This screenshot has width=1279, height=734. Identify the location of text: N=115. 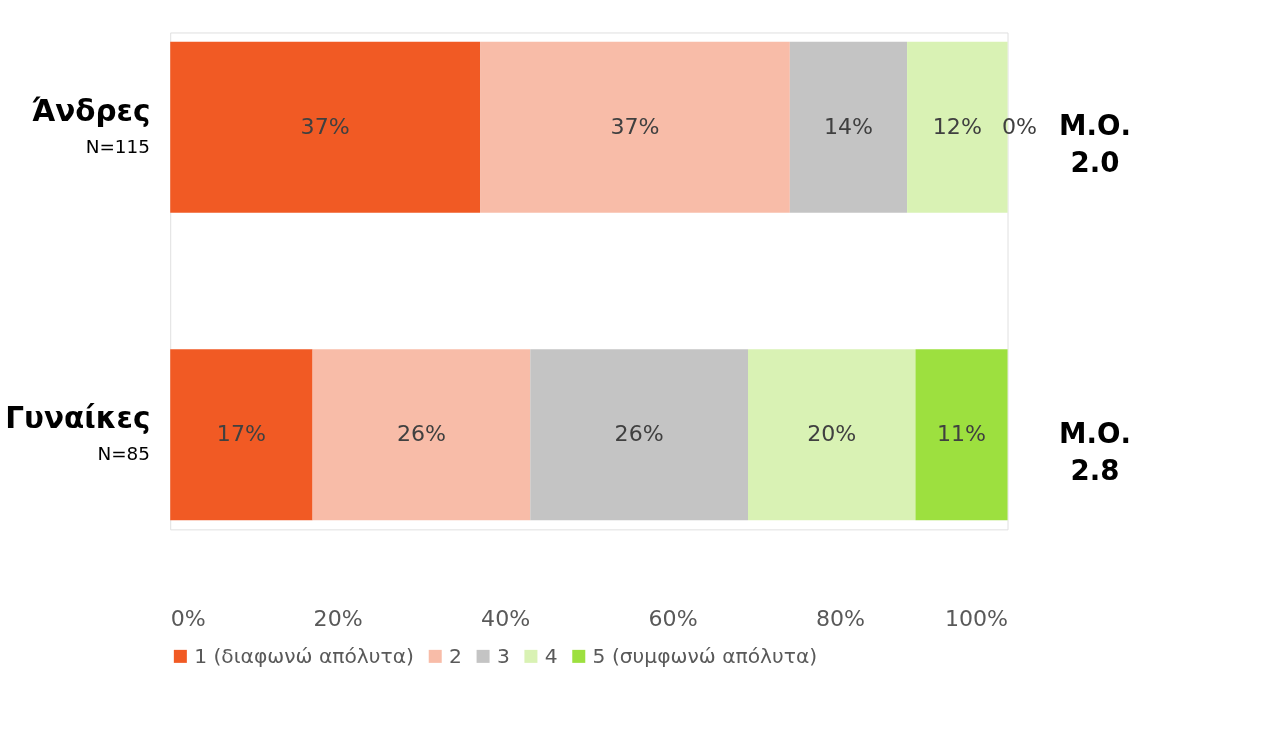
(117, 146).